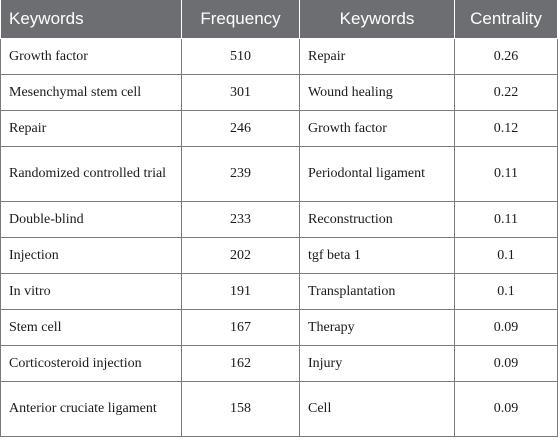 The image size is (558, 442). I want to click on table-row: Injection 202 tgf beta 1 0.1, so click(279, 255).